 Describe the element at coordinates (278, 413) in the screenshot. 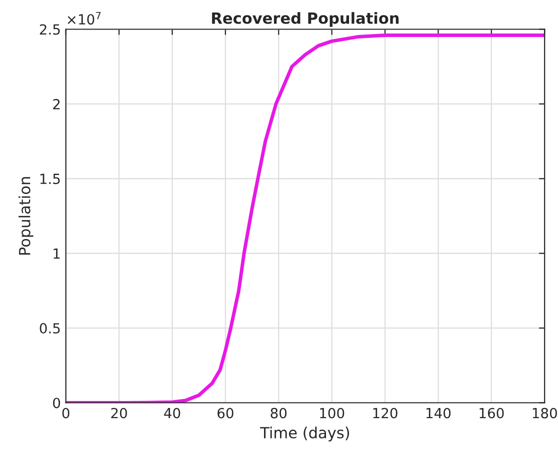

I see `x-tick-label: 80` at that location.